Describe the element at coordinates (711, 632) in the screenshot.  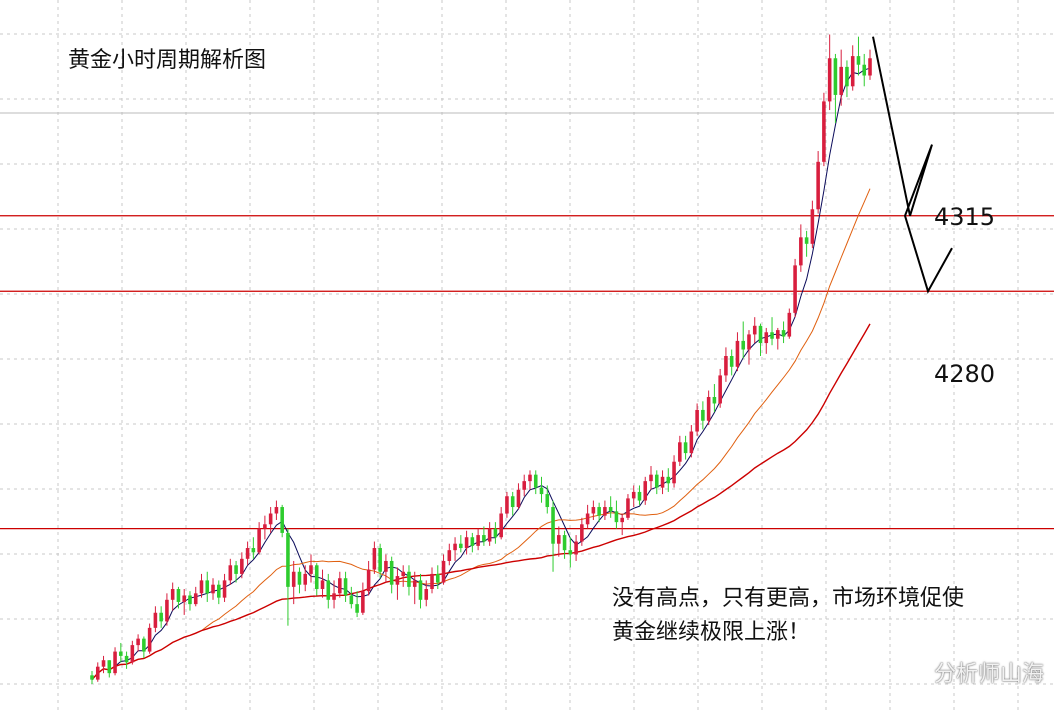
I see `annotation-line-2: 黄金继续极限上涨！` at that location.